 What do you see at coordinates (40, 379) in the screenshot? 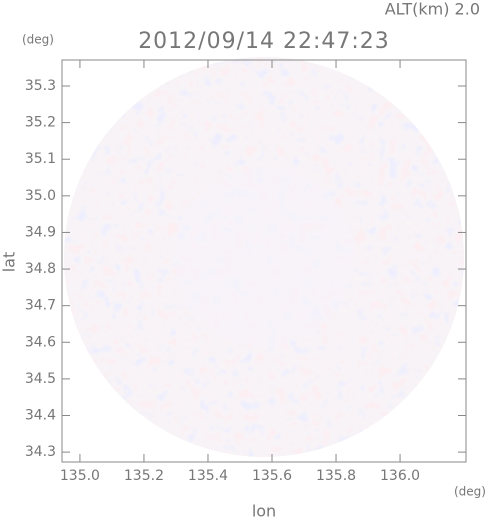
I see `y-tick-label: 34.5` at bounding box center [40, 379].